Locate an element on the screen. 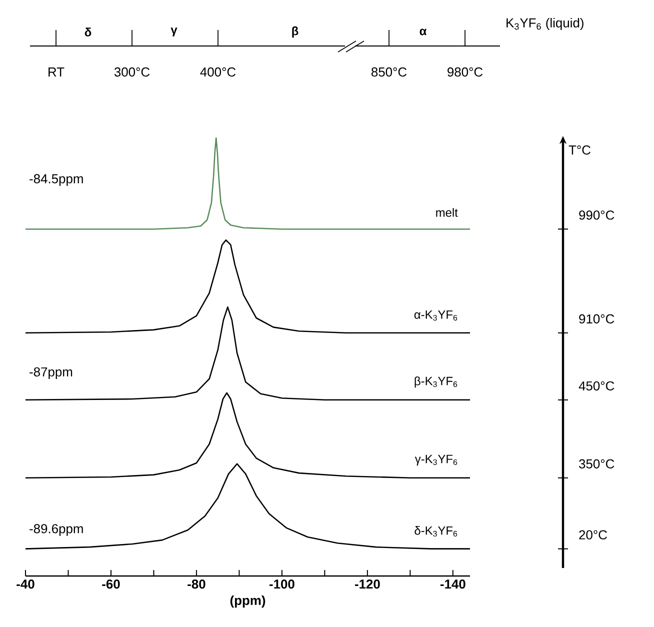 The width and height of the screenshot is (654, 627). text: 990°C is located at coordinates (596, 215).